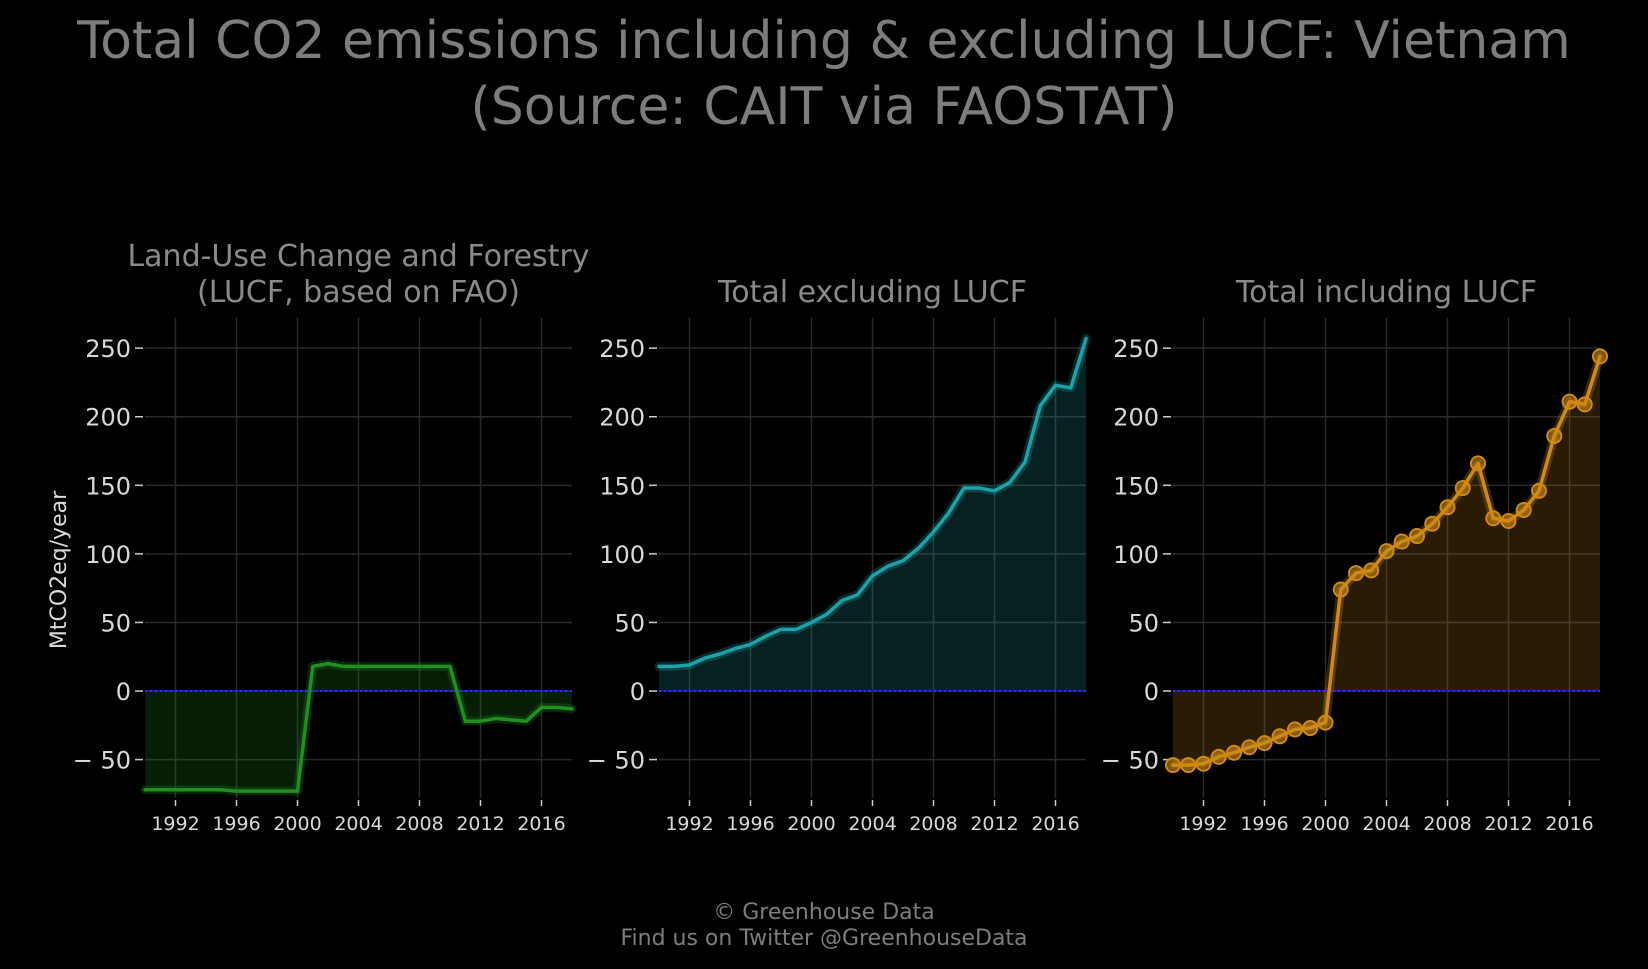 Image resolution: width=1648 pixels, height=969 pixels. I want to click on panel-title-line: Total excluding LUCF, so click(872, 292).